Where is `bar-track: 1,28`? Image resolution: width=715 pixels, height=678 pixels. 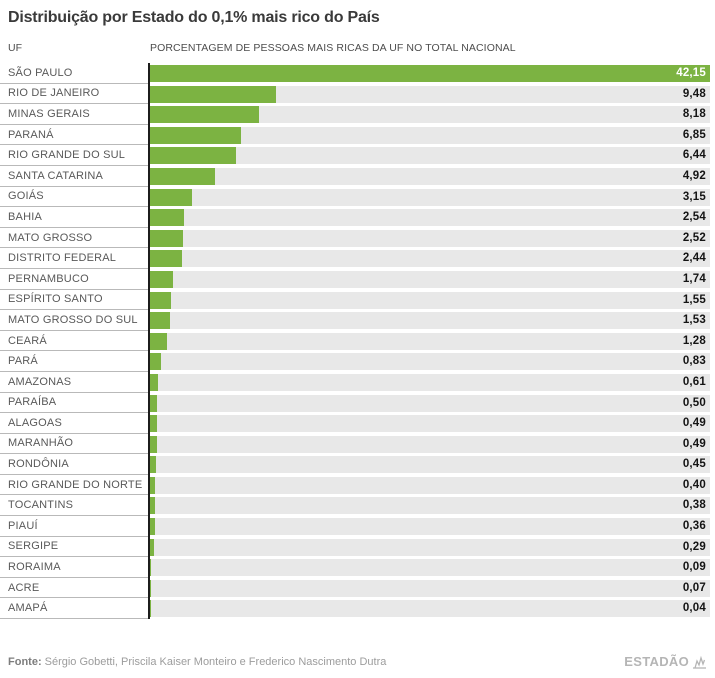 bar-track: 1,28 is located at coordinates (430, 341).